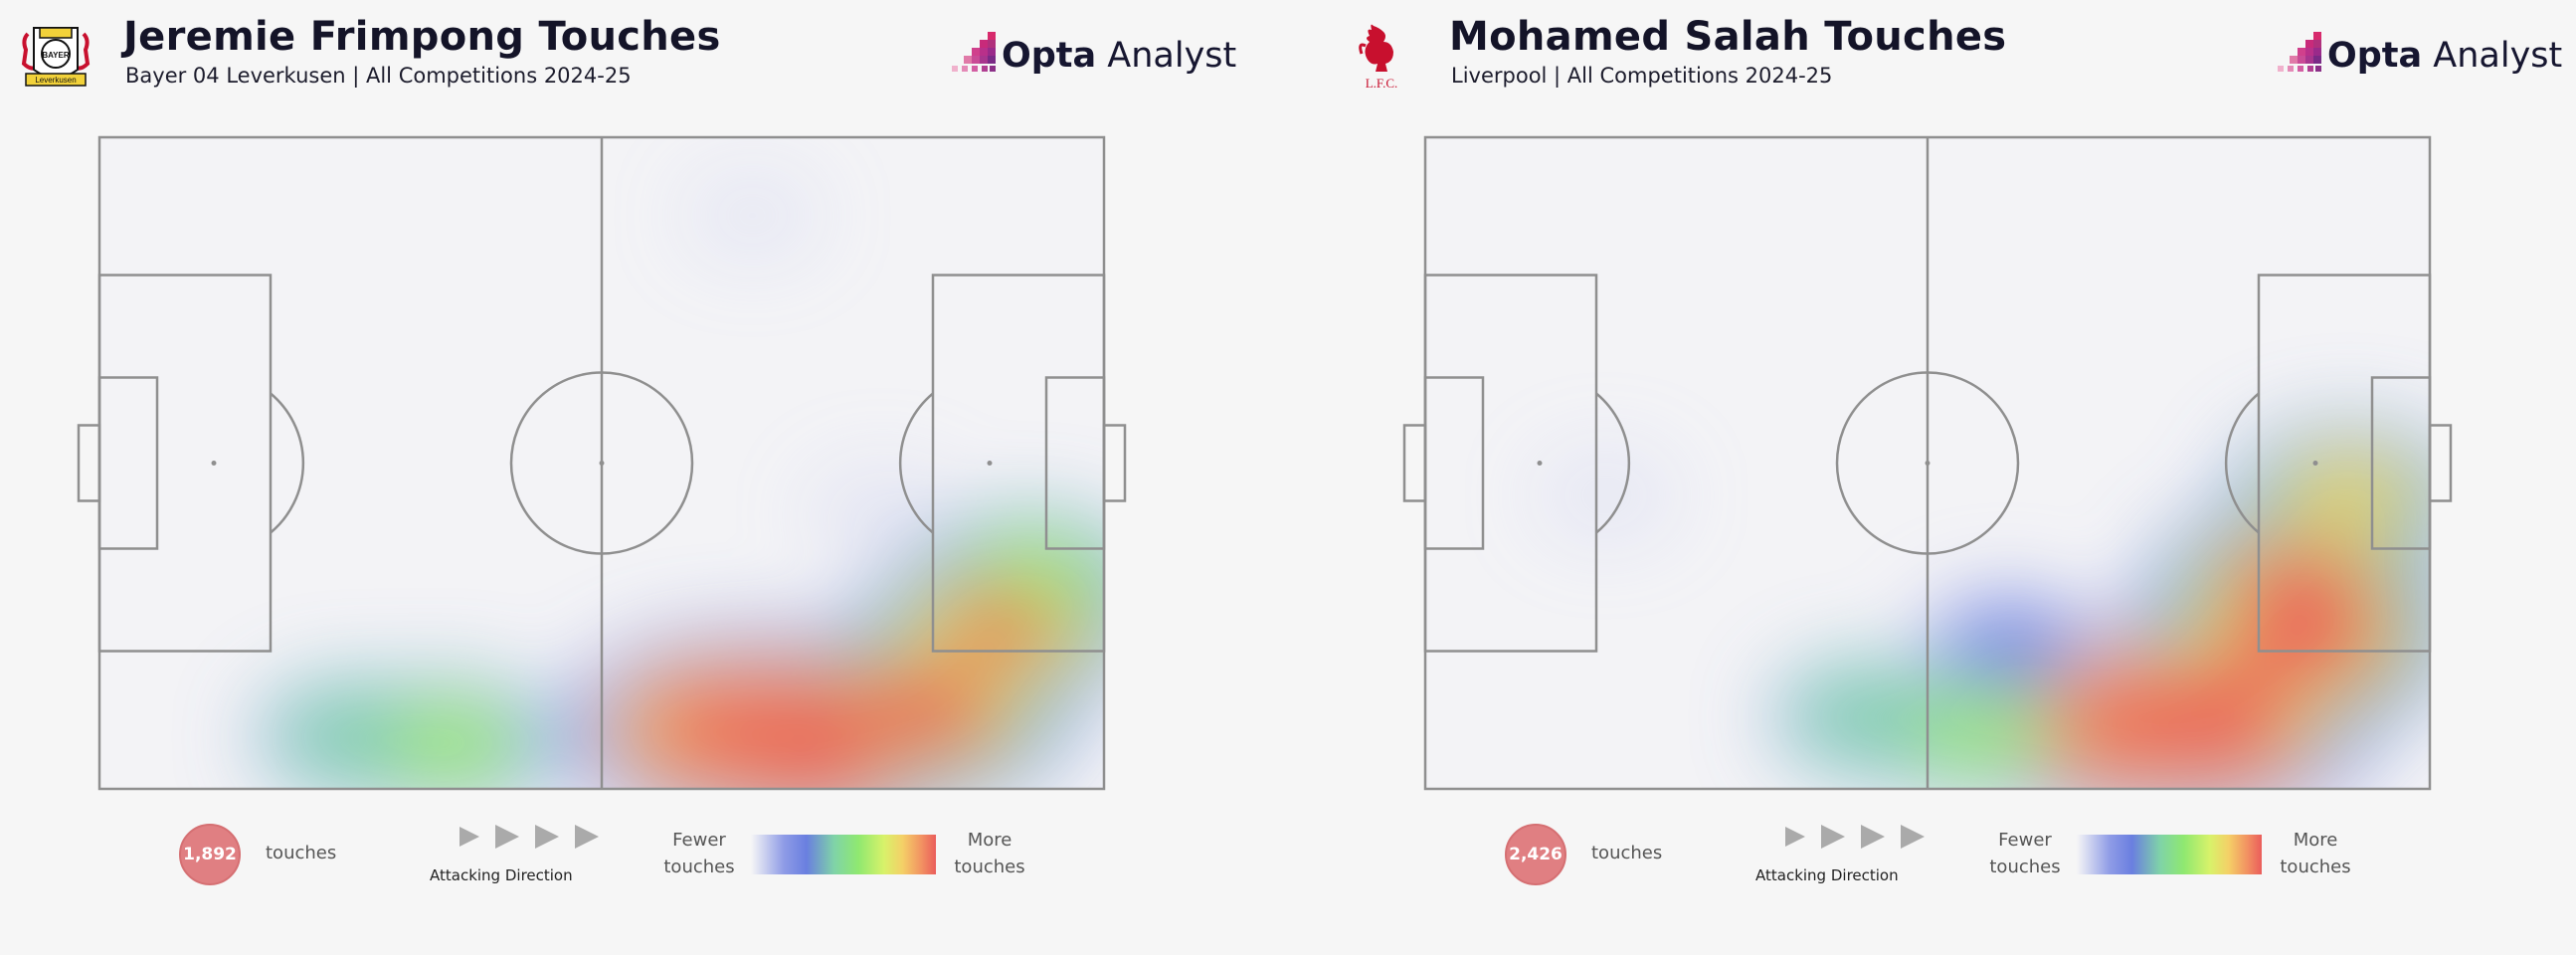  I want to click on liverpool-liverbird-crest-icon: L.F.C., so click(1378, 57).